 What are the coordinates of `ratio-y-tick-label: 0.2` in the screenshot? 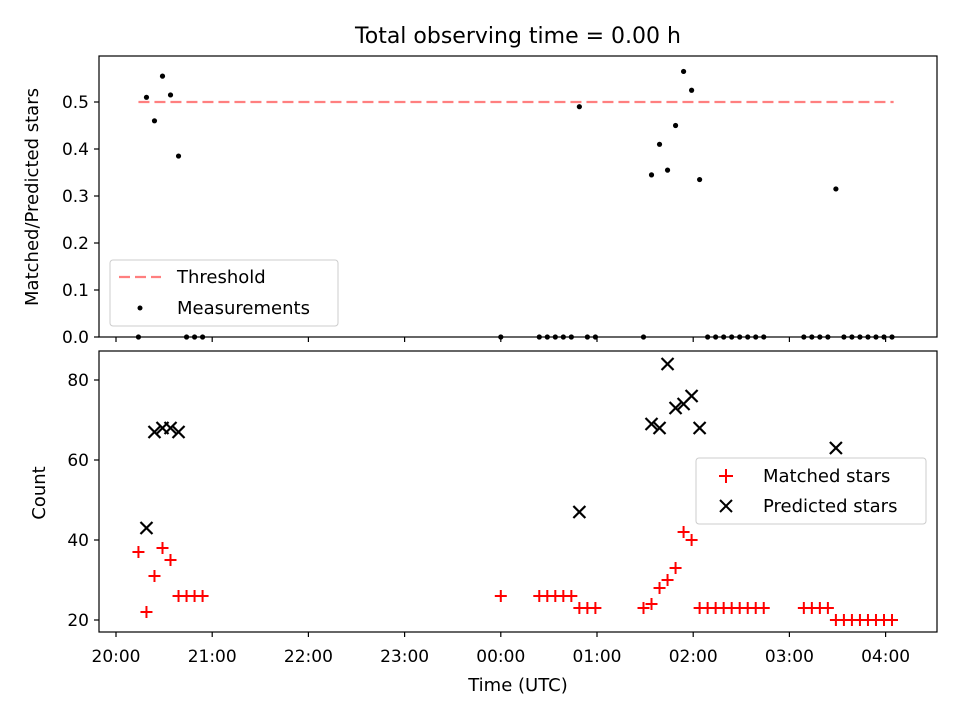 It's located at (75, 244).